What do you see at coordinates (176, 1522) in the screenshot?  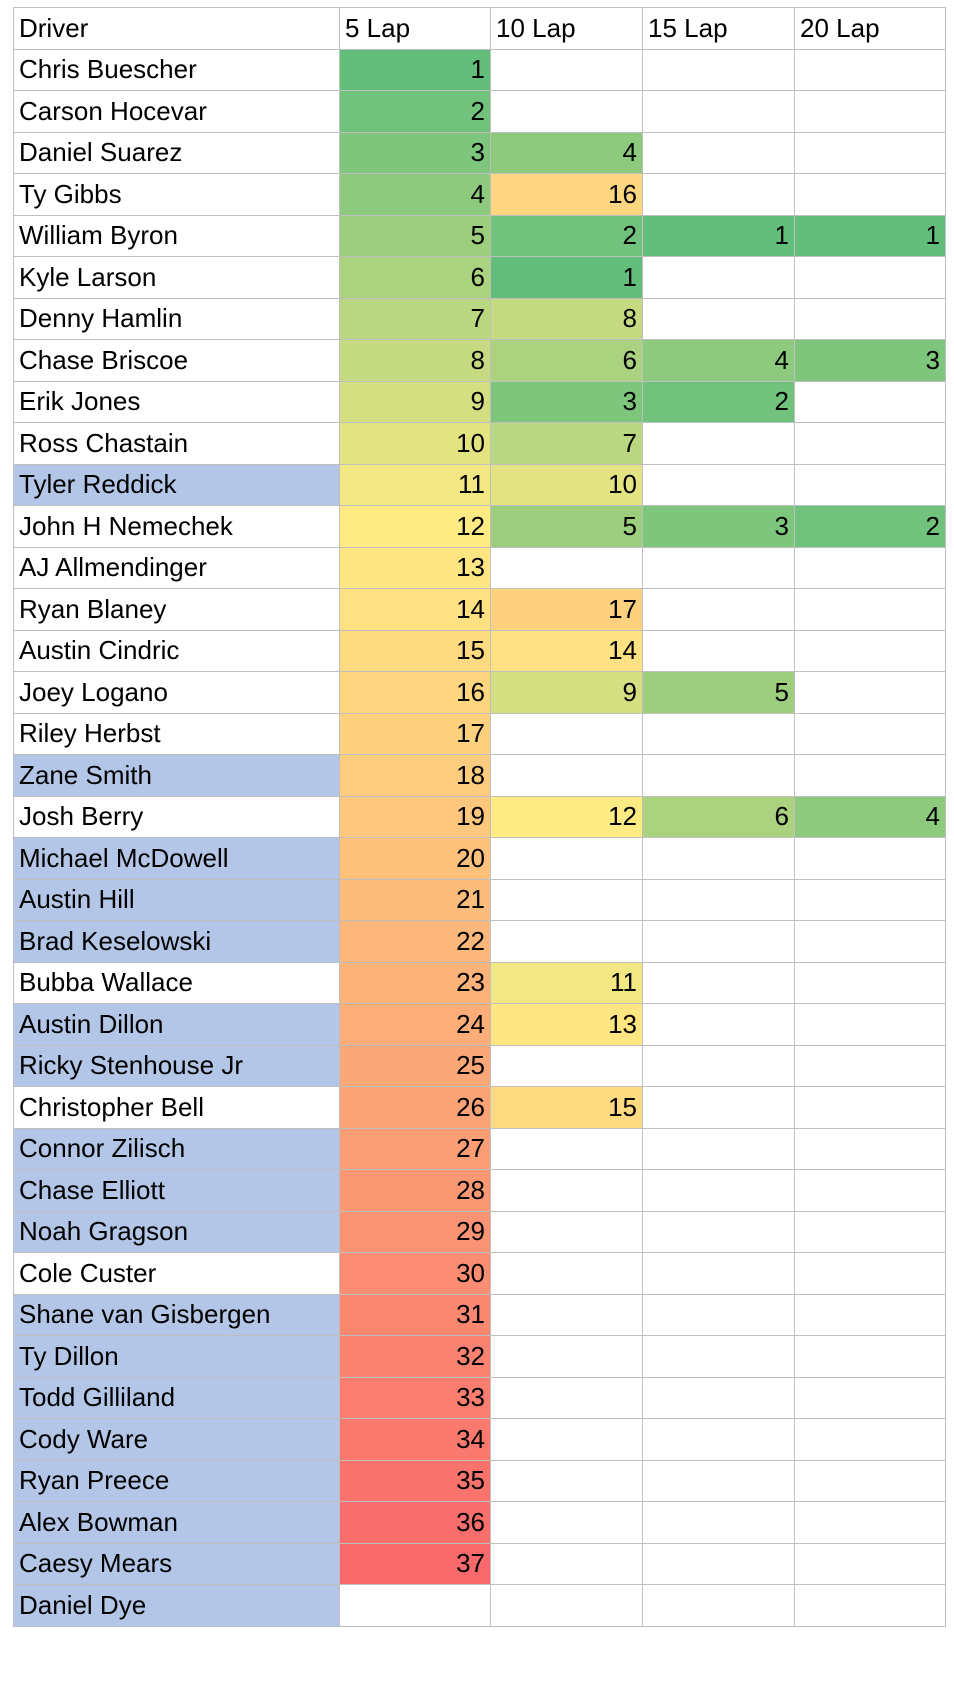 I see `driver-cell: Alex Bowman` at bounding box center [176, 1522].